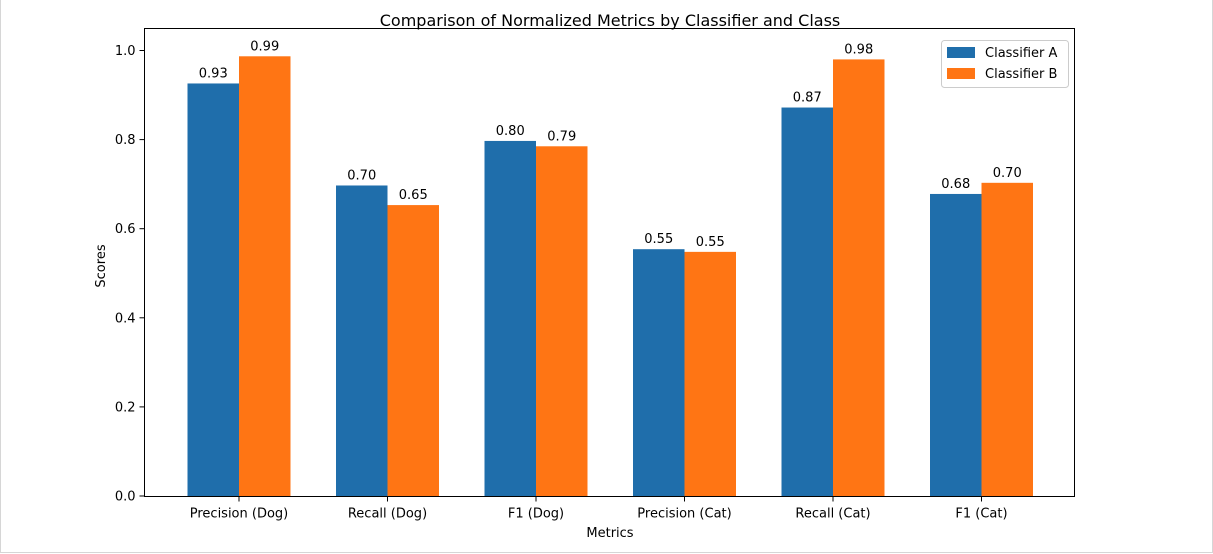 The image size is (1213, 554). I want to click on data-label-classifier-a: 0.68, so click(955, 184).